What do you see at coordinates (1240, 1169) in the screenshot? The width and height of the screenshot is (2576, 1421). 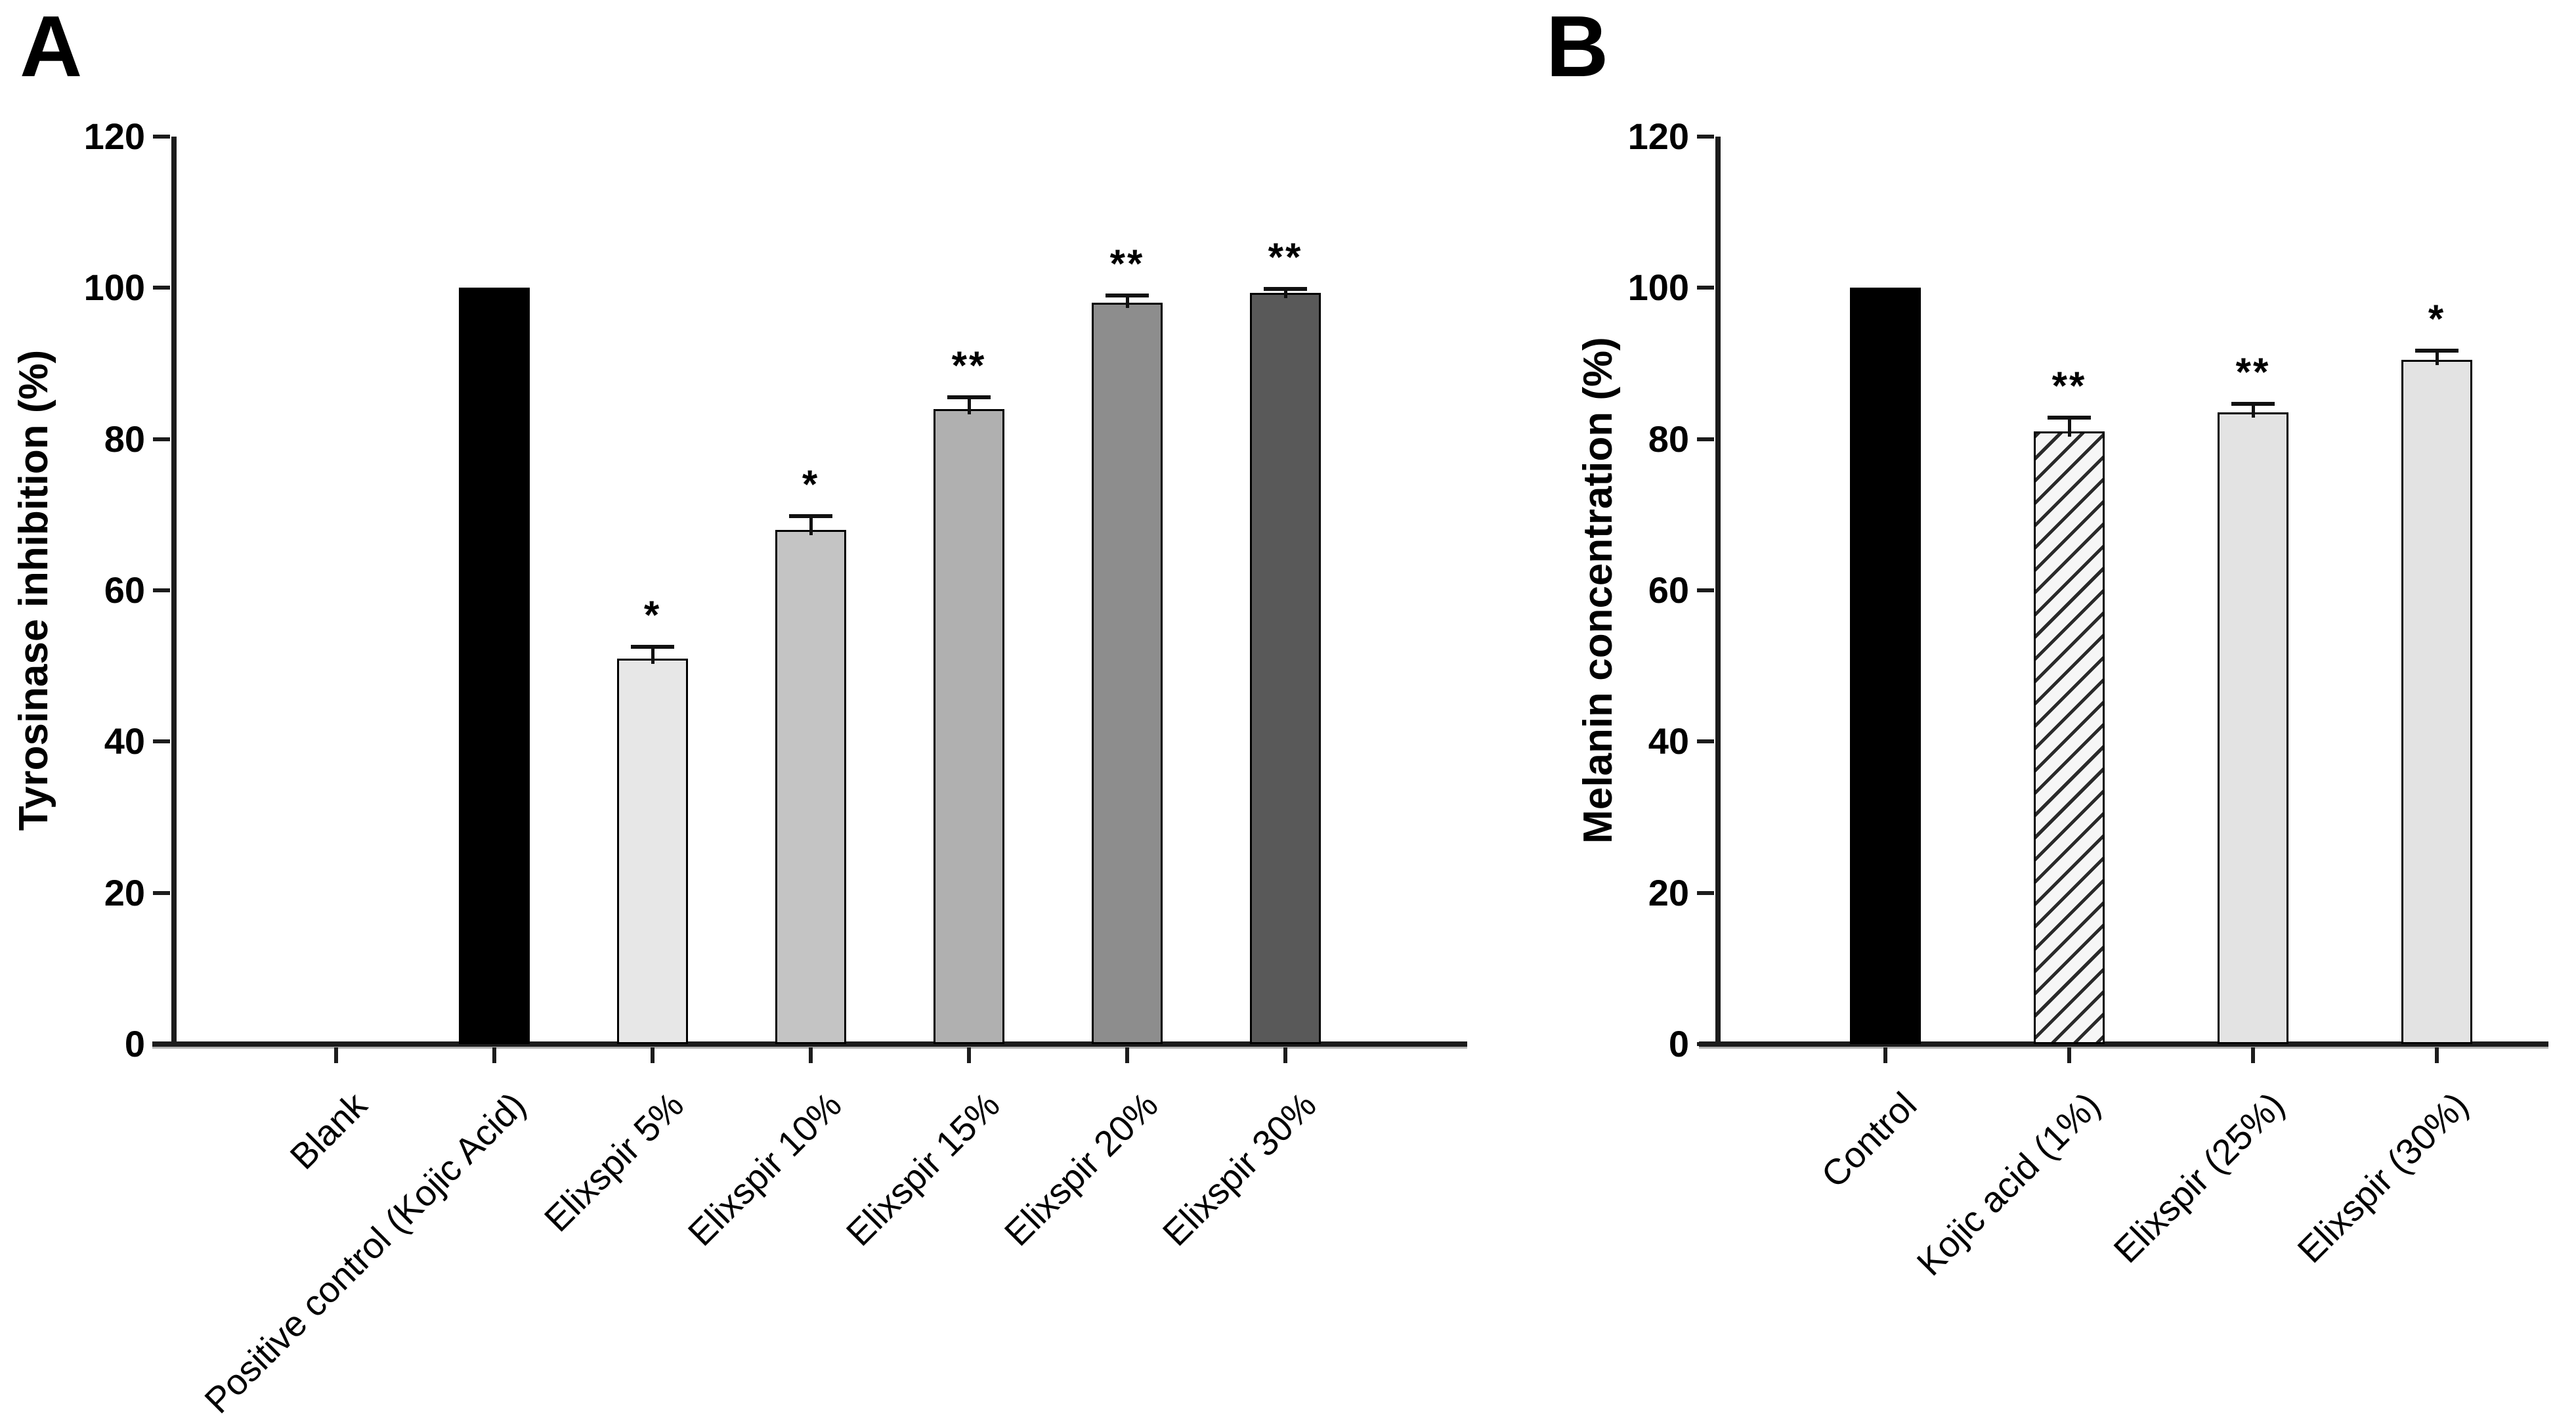 I see `x-tick-label: Elixspir 30%` at bounding box center [1240, 1169].